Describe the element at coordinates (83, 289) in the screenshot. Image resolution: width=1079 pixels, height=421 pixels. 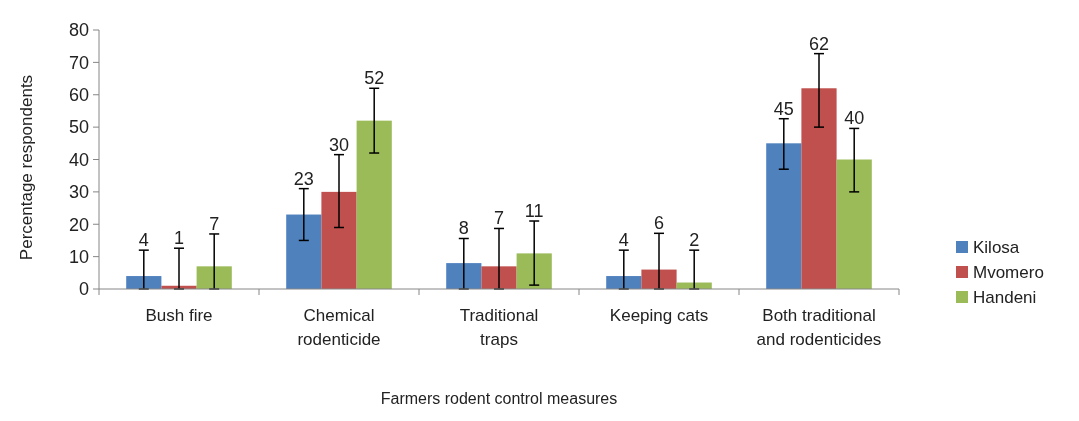
I see `y-tick-label: 0` at that location.